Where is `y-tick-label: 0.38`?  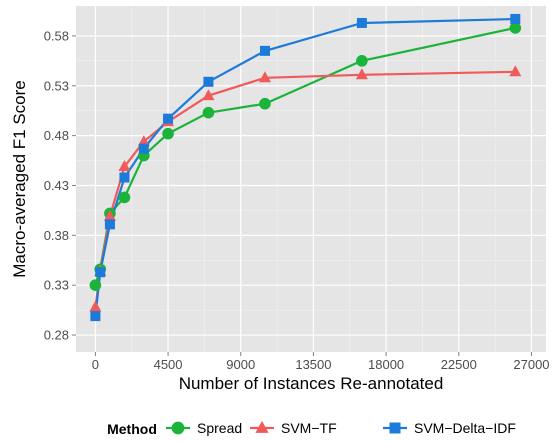
y-tick-label: 0.38 is located at coordinates (56, 235).